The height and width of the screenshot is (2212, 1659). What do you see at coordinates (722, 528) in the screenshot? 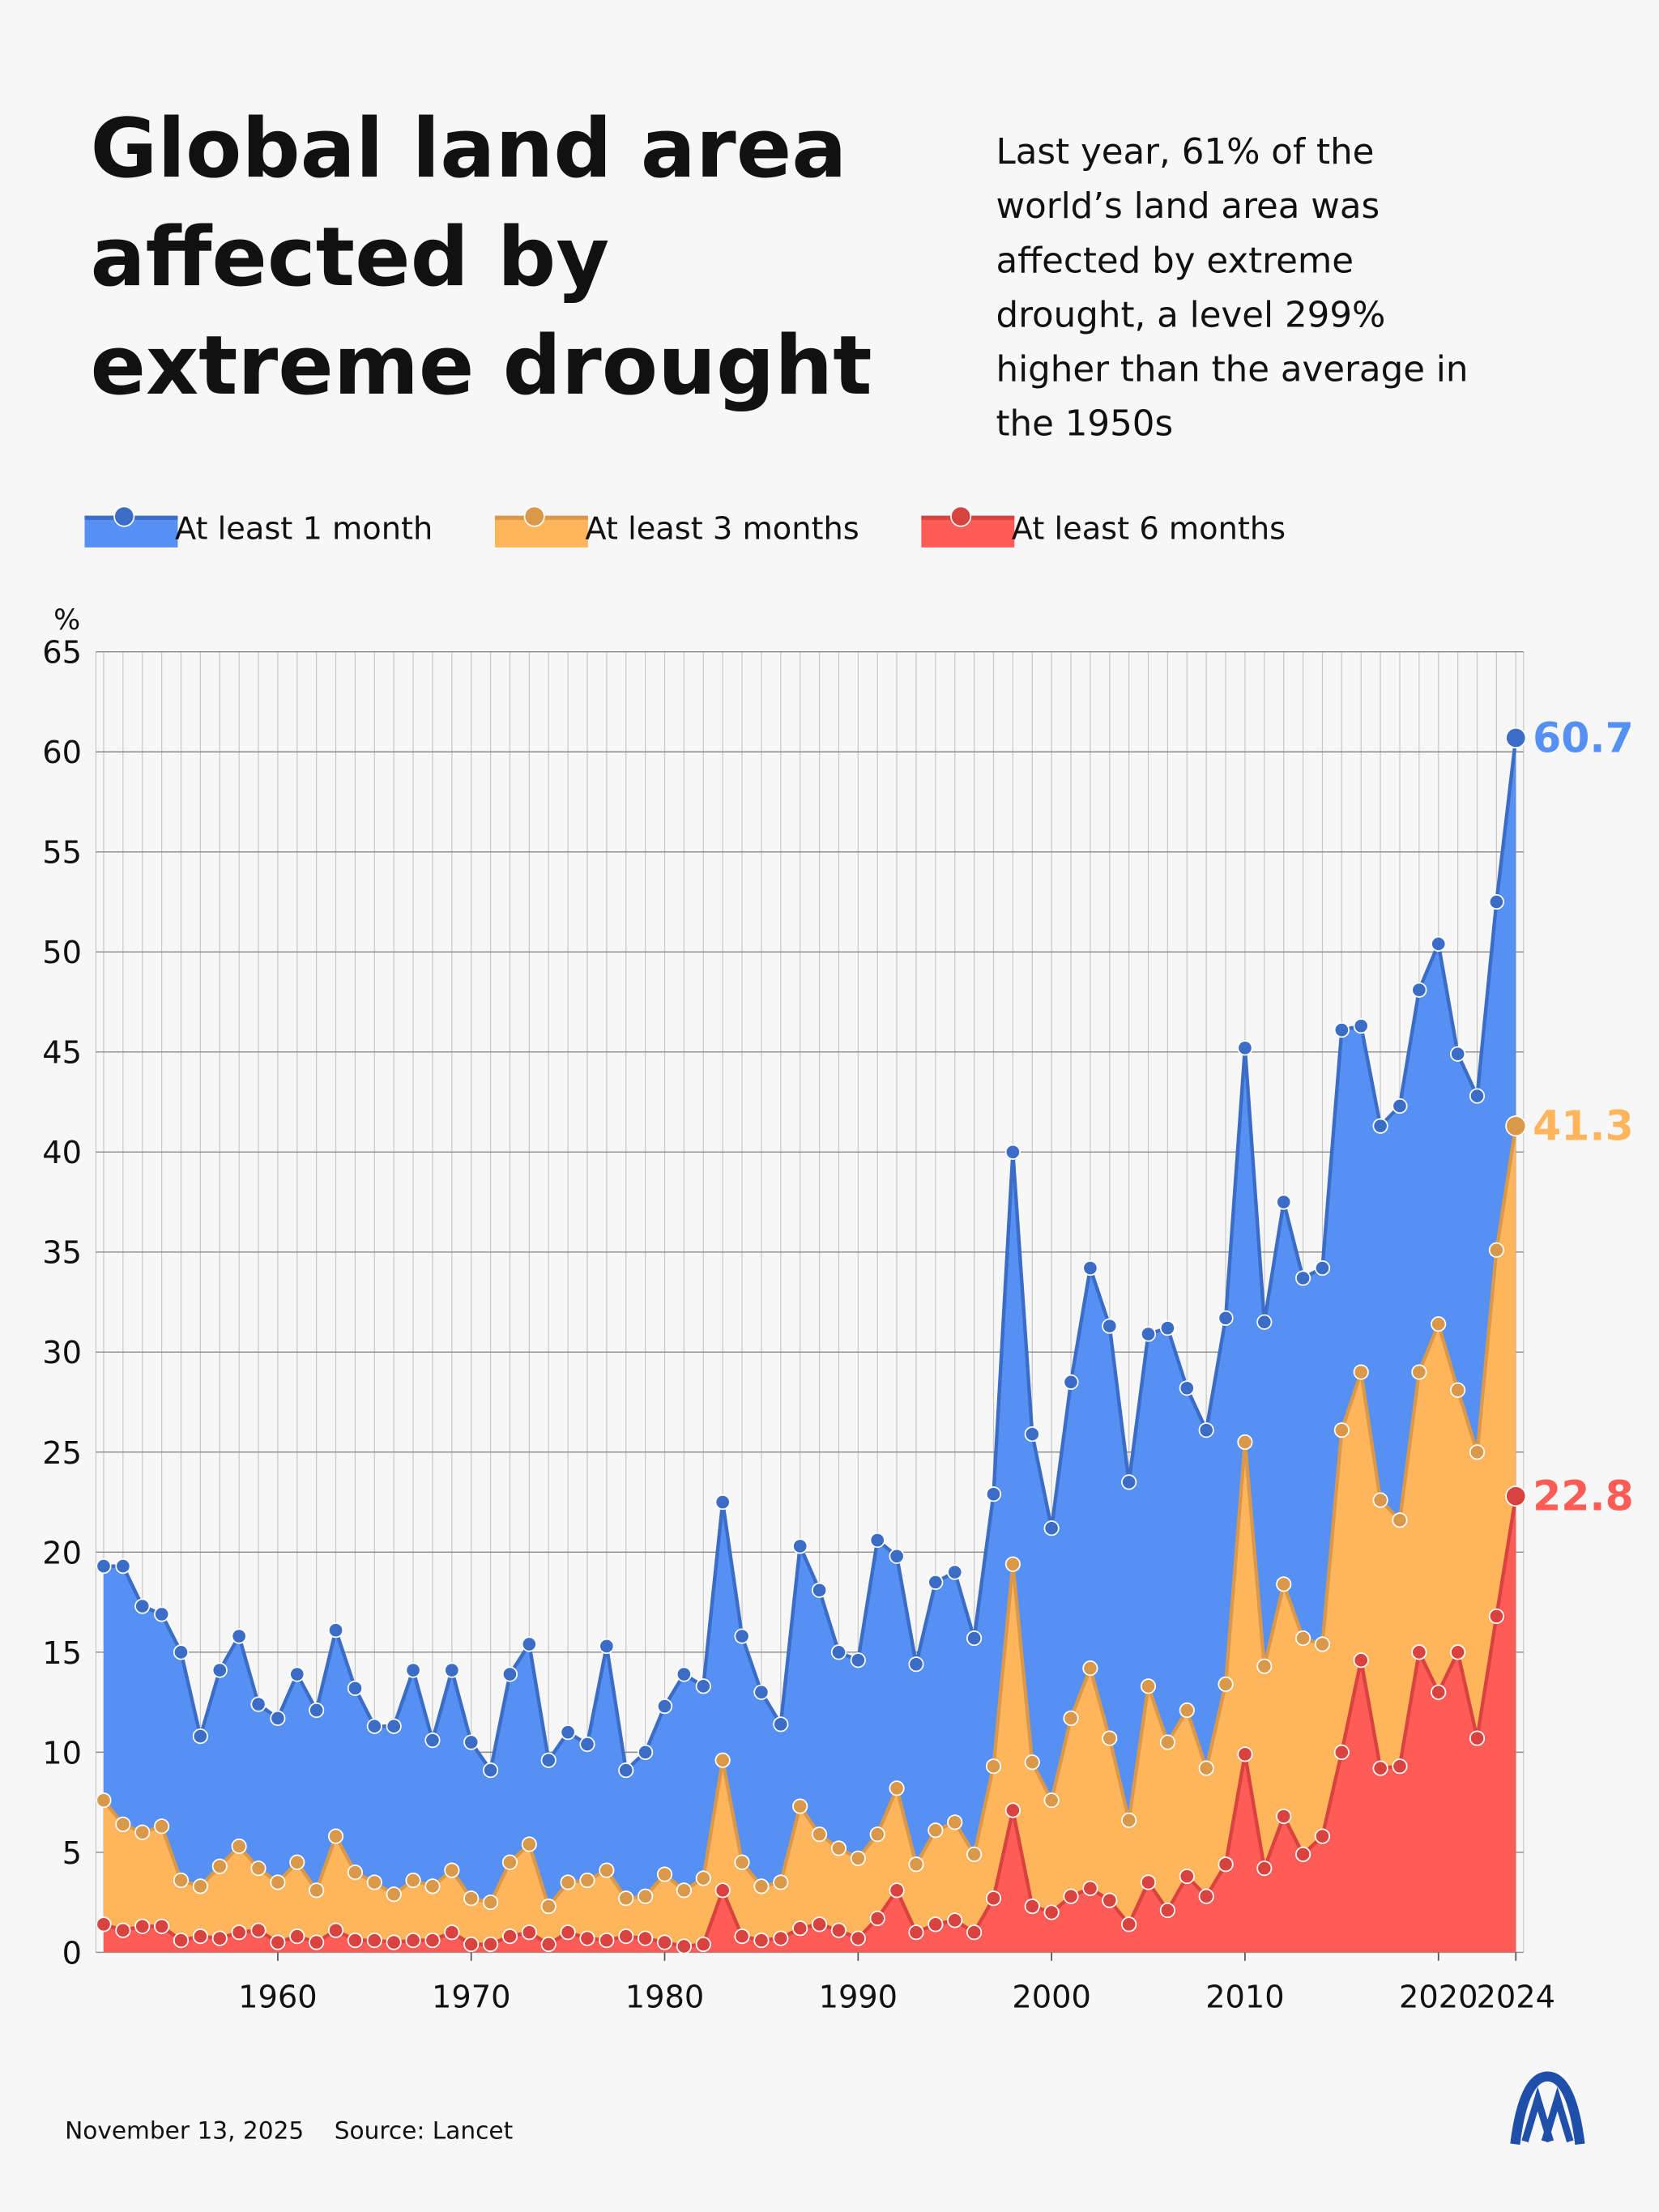
I see `legend-label: At least 3 months` at bounding box center [722, 528].